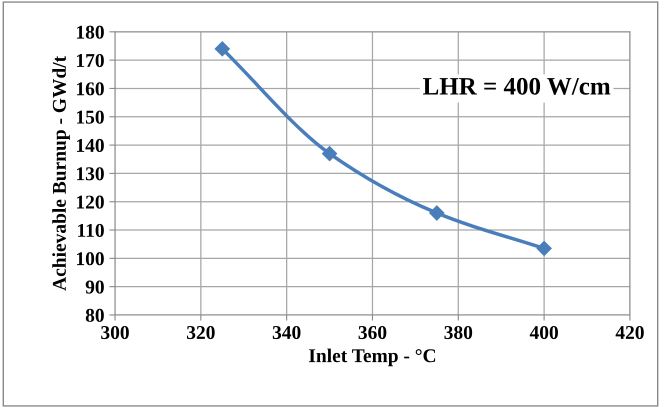 This screenshot has height=408, width=661. Describe the element at coordinates (91, 230) in the screenshot. I see `y-tick-label: 110` at that location.